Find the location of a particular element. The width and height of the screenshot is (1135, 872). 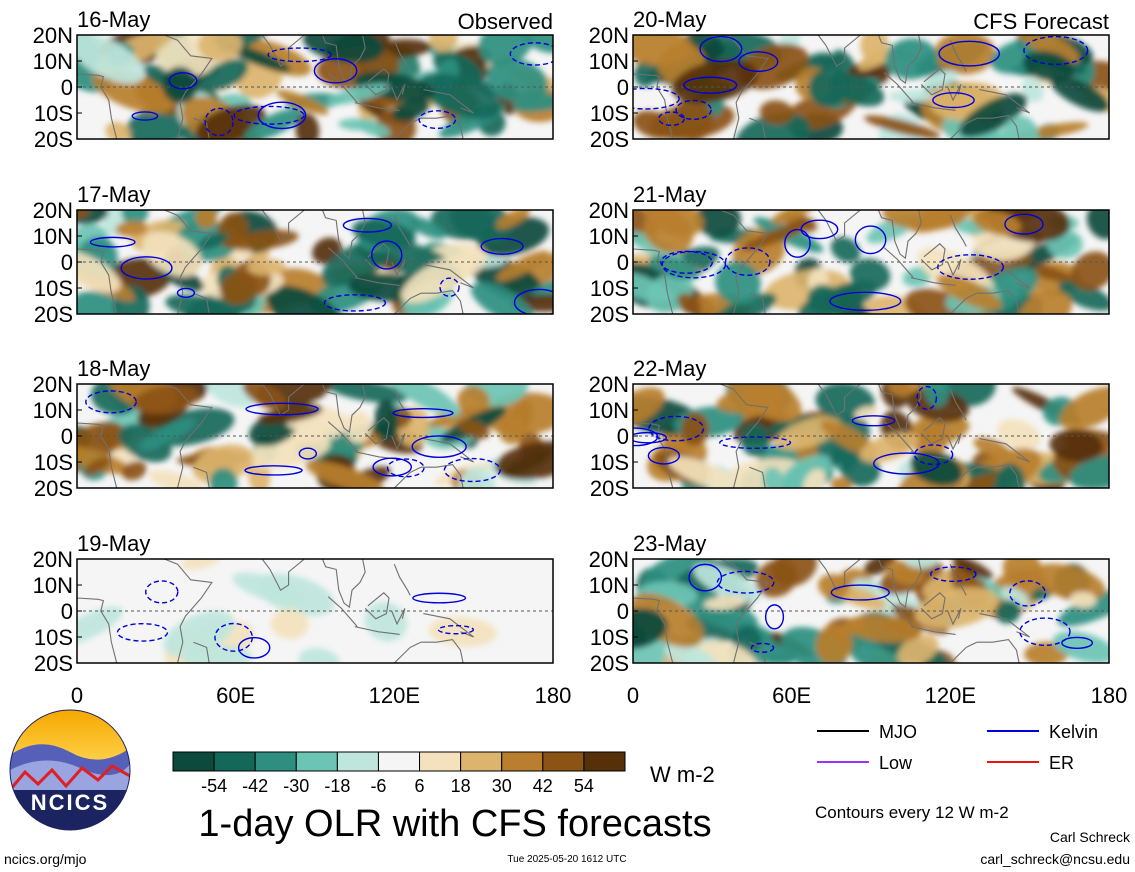

colorbar-label: -54 is located at coordinates (214, 786).